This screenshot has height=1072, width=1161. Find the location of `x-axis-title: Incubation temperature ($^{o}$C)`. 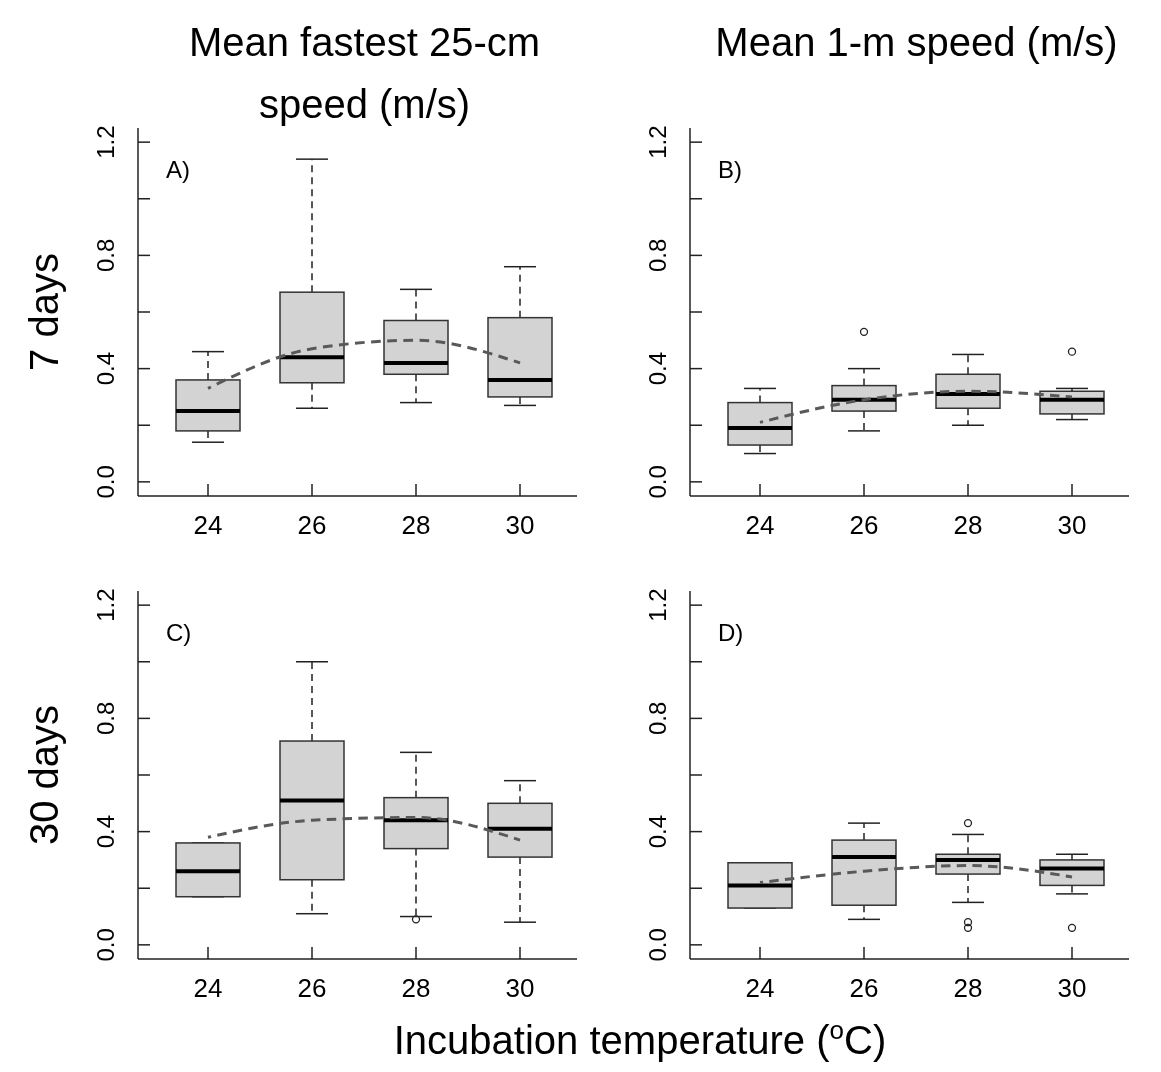

x-axis-title: Incubation temperature ($^{o}$C) is located at coordinates (640, 1038).